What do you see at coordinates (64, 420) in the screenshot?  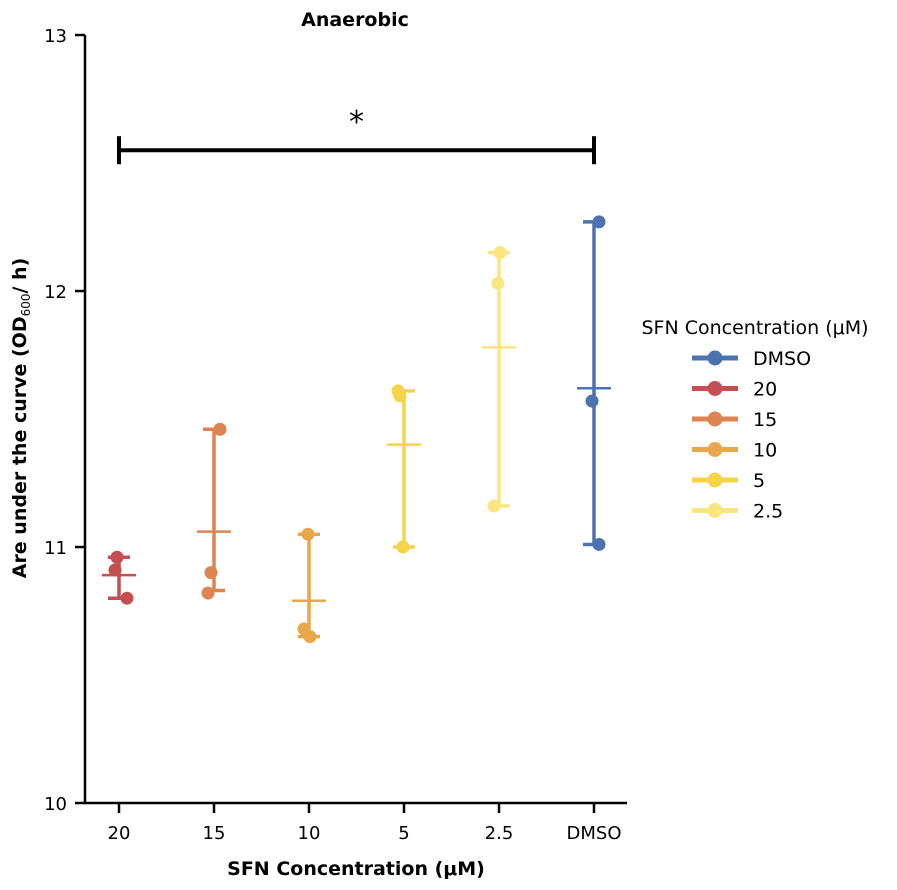 I see `y-axis-ticks: 10 11 12 13` at bounding box center [64, 420].